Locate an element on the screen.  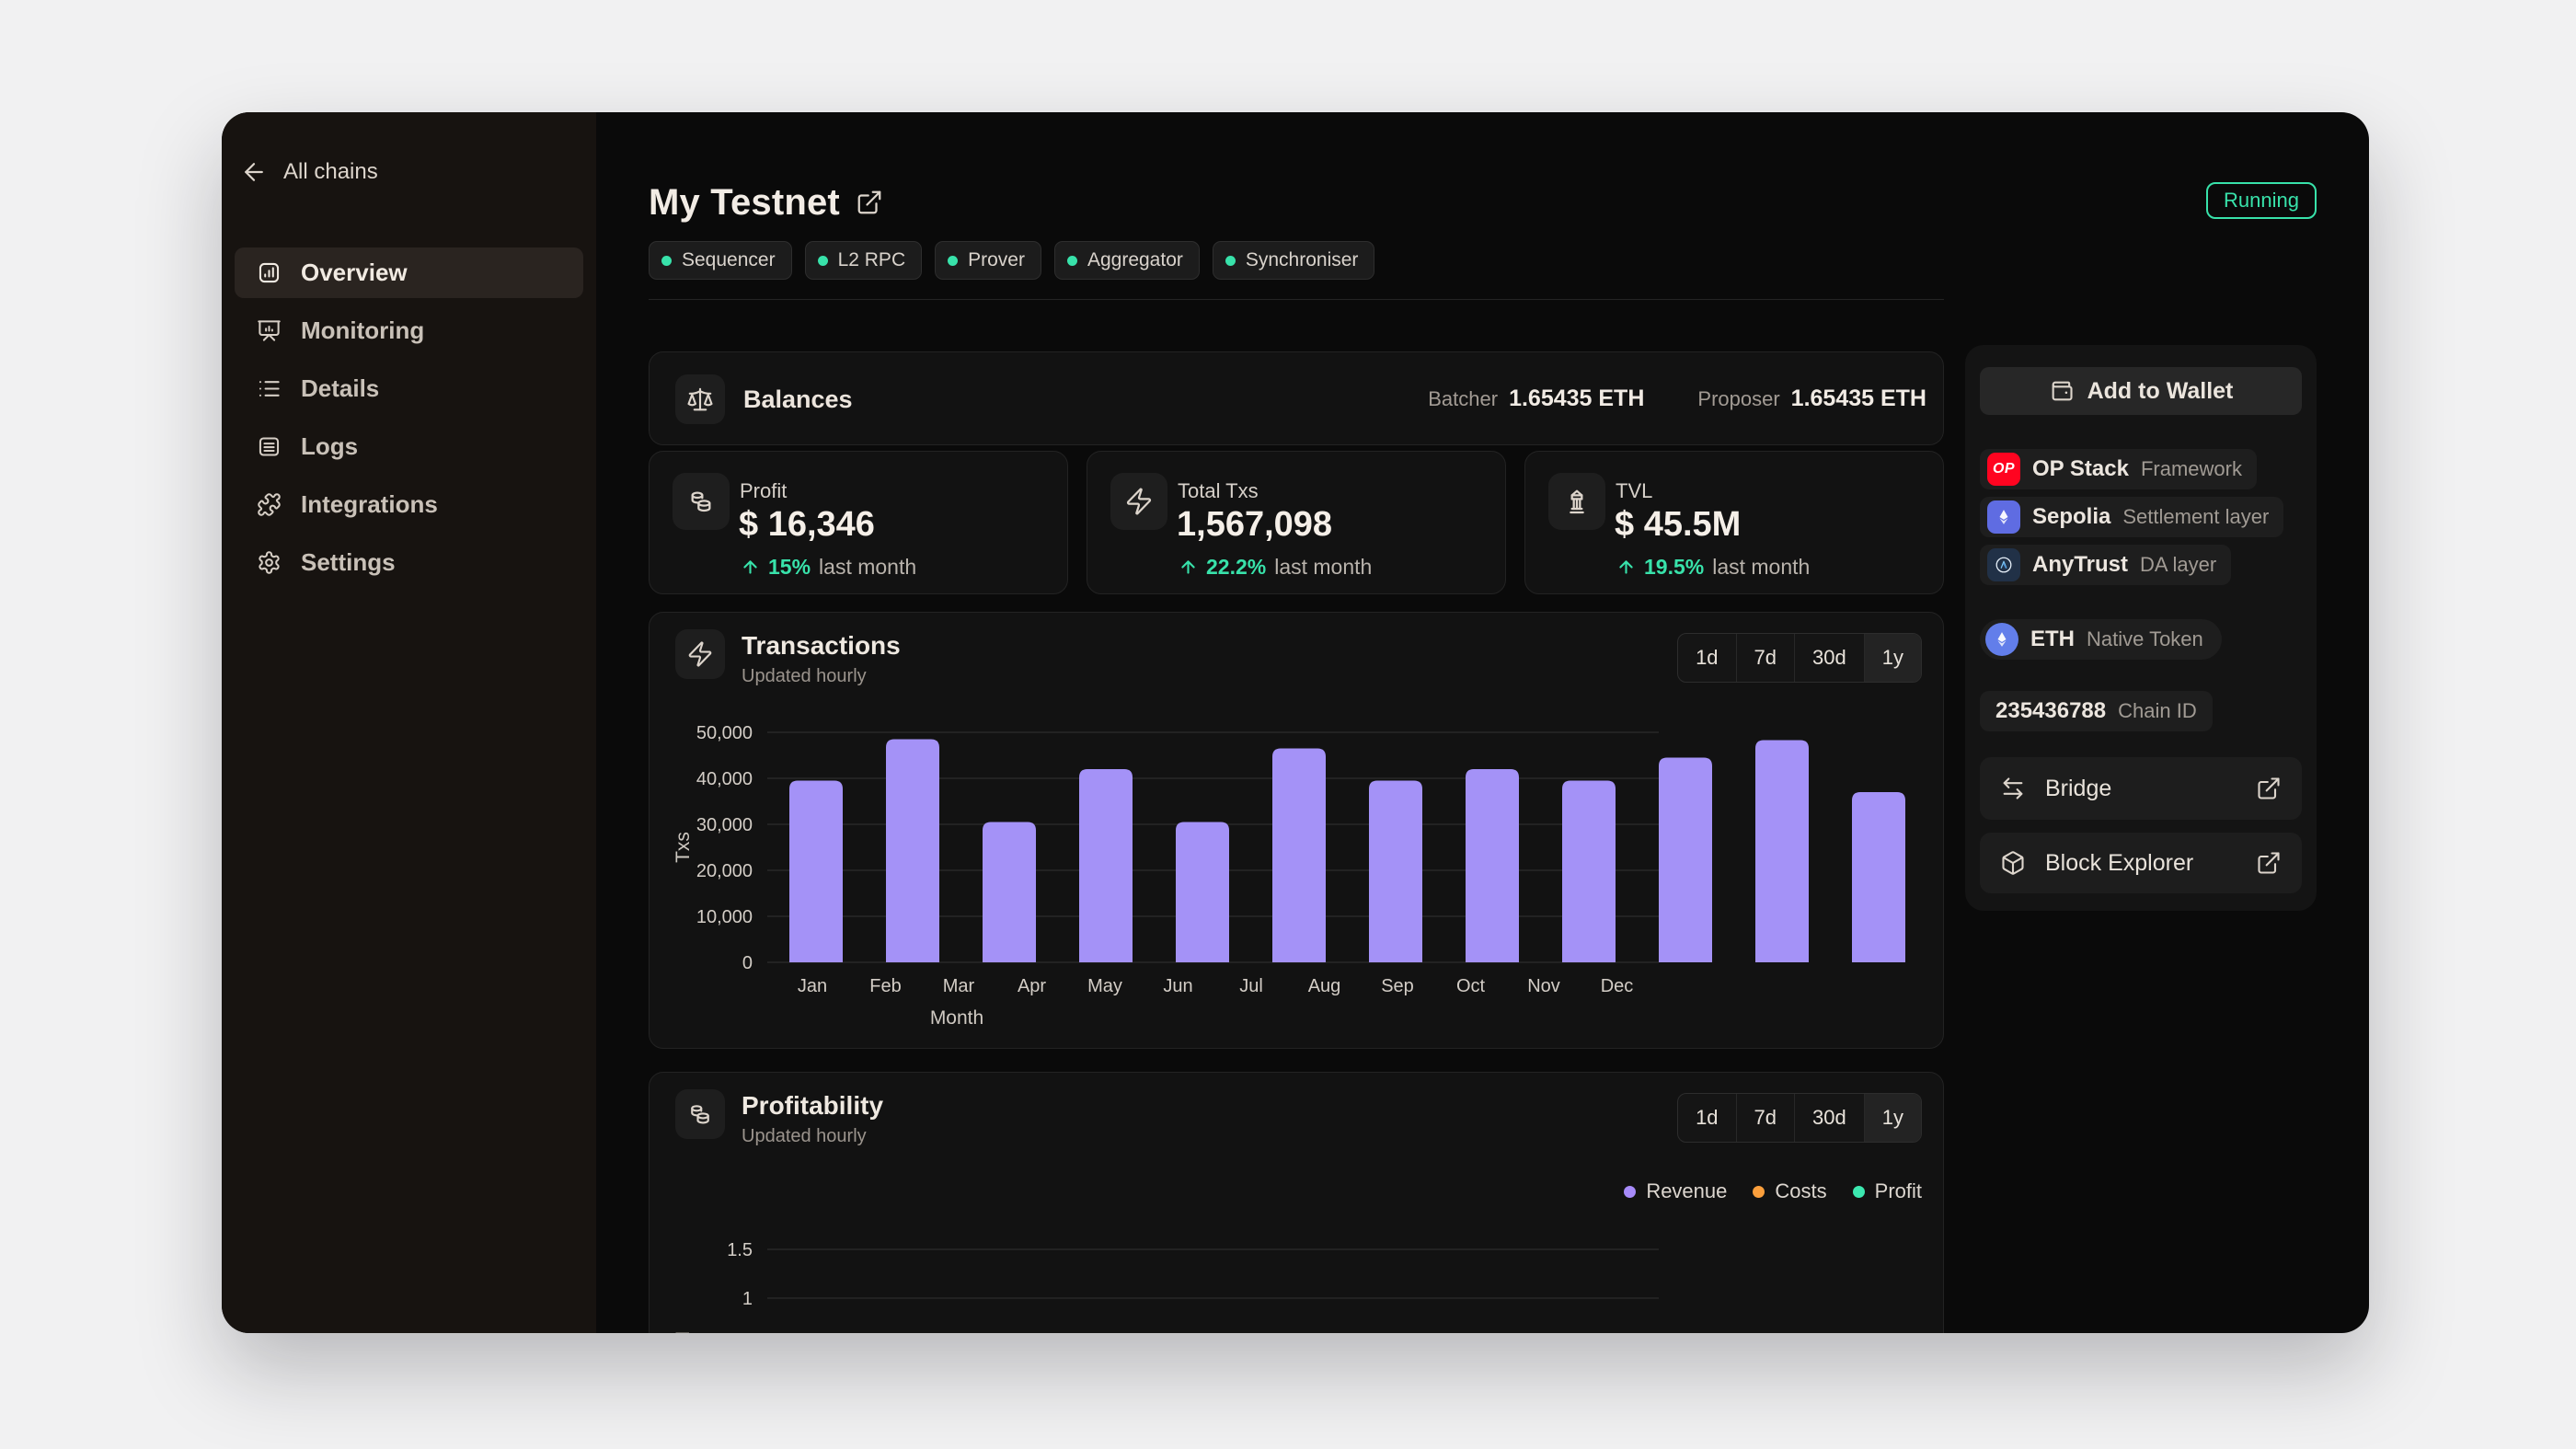
gear-icon is located at coordinates (269, 562).